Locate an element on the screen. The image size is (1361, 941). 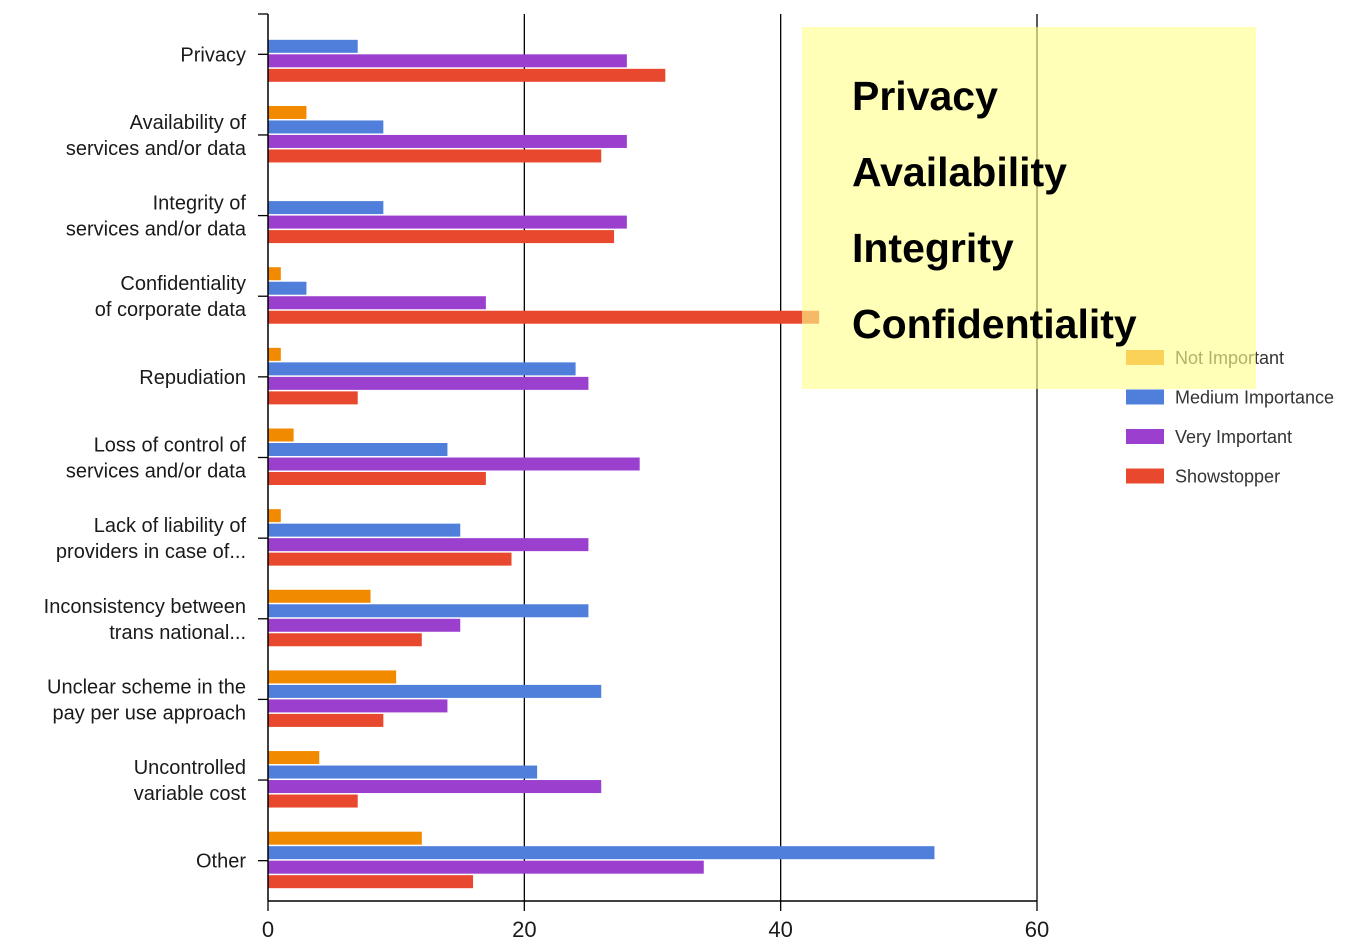
legend-label-showstopper: Showstopper is located at coordinates (1227, 477).